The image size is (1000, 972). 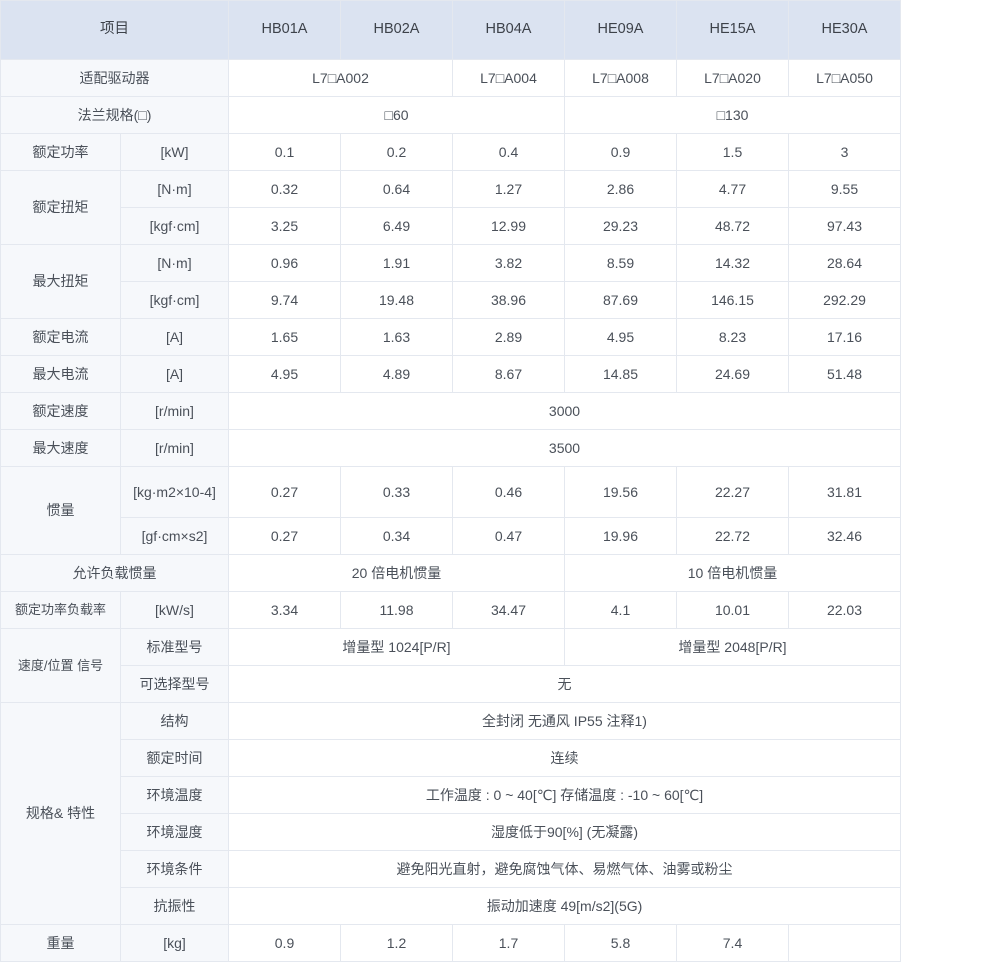 What do you see at coordinates (844, 78) in the screenshot?
I see `cell-driver-4: L7□A050` at bounding box center [844, 78].